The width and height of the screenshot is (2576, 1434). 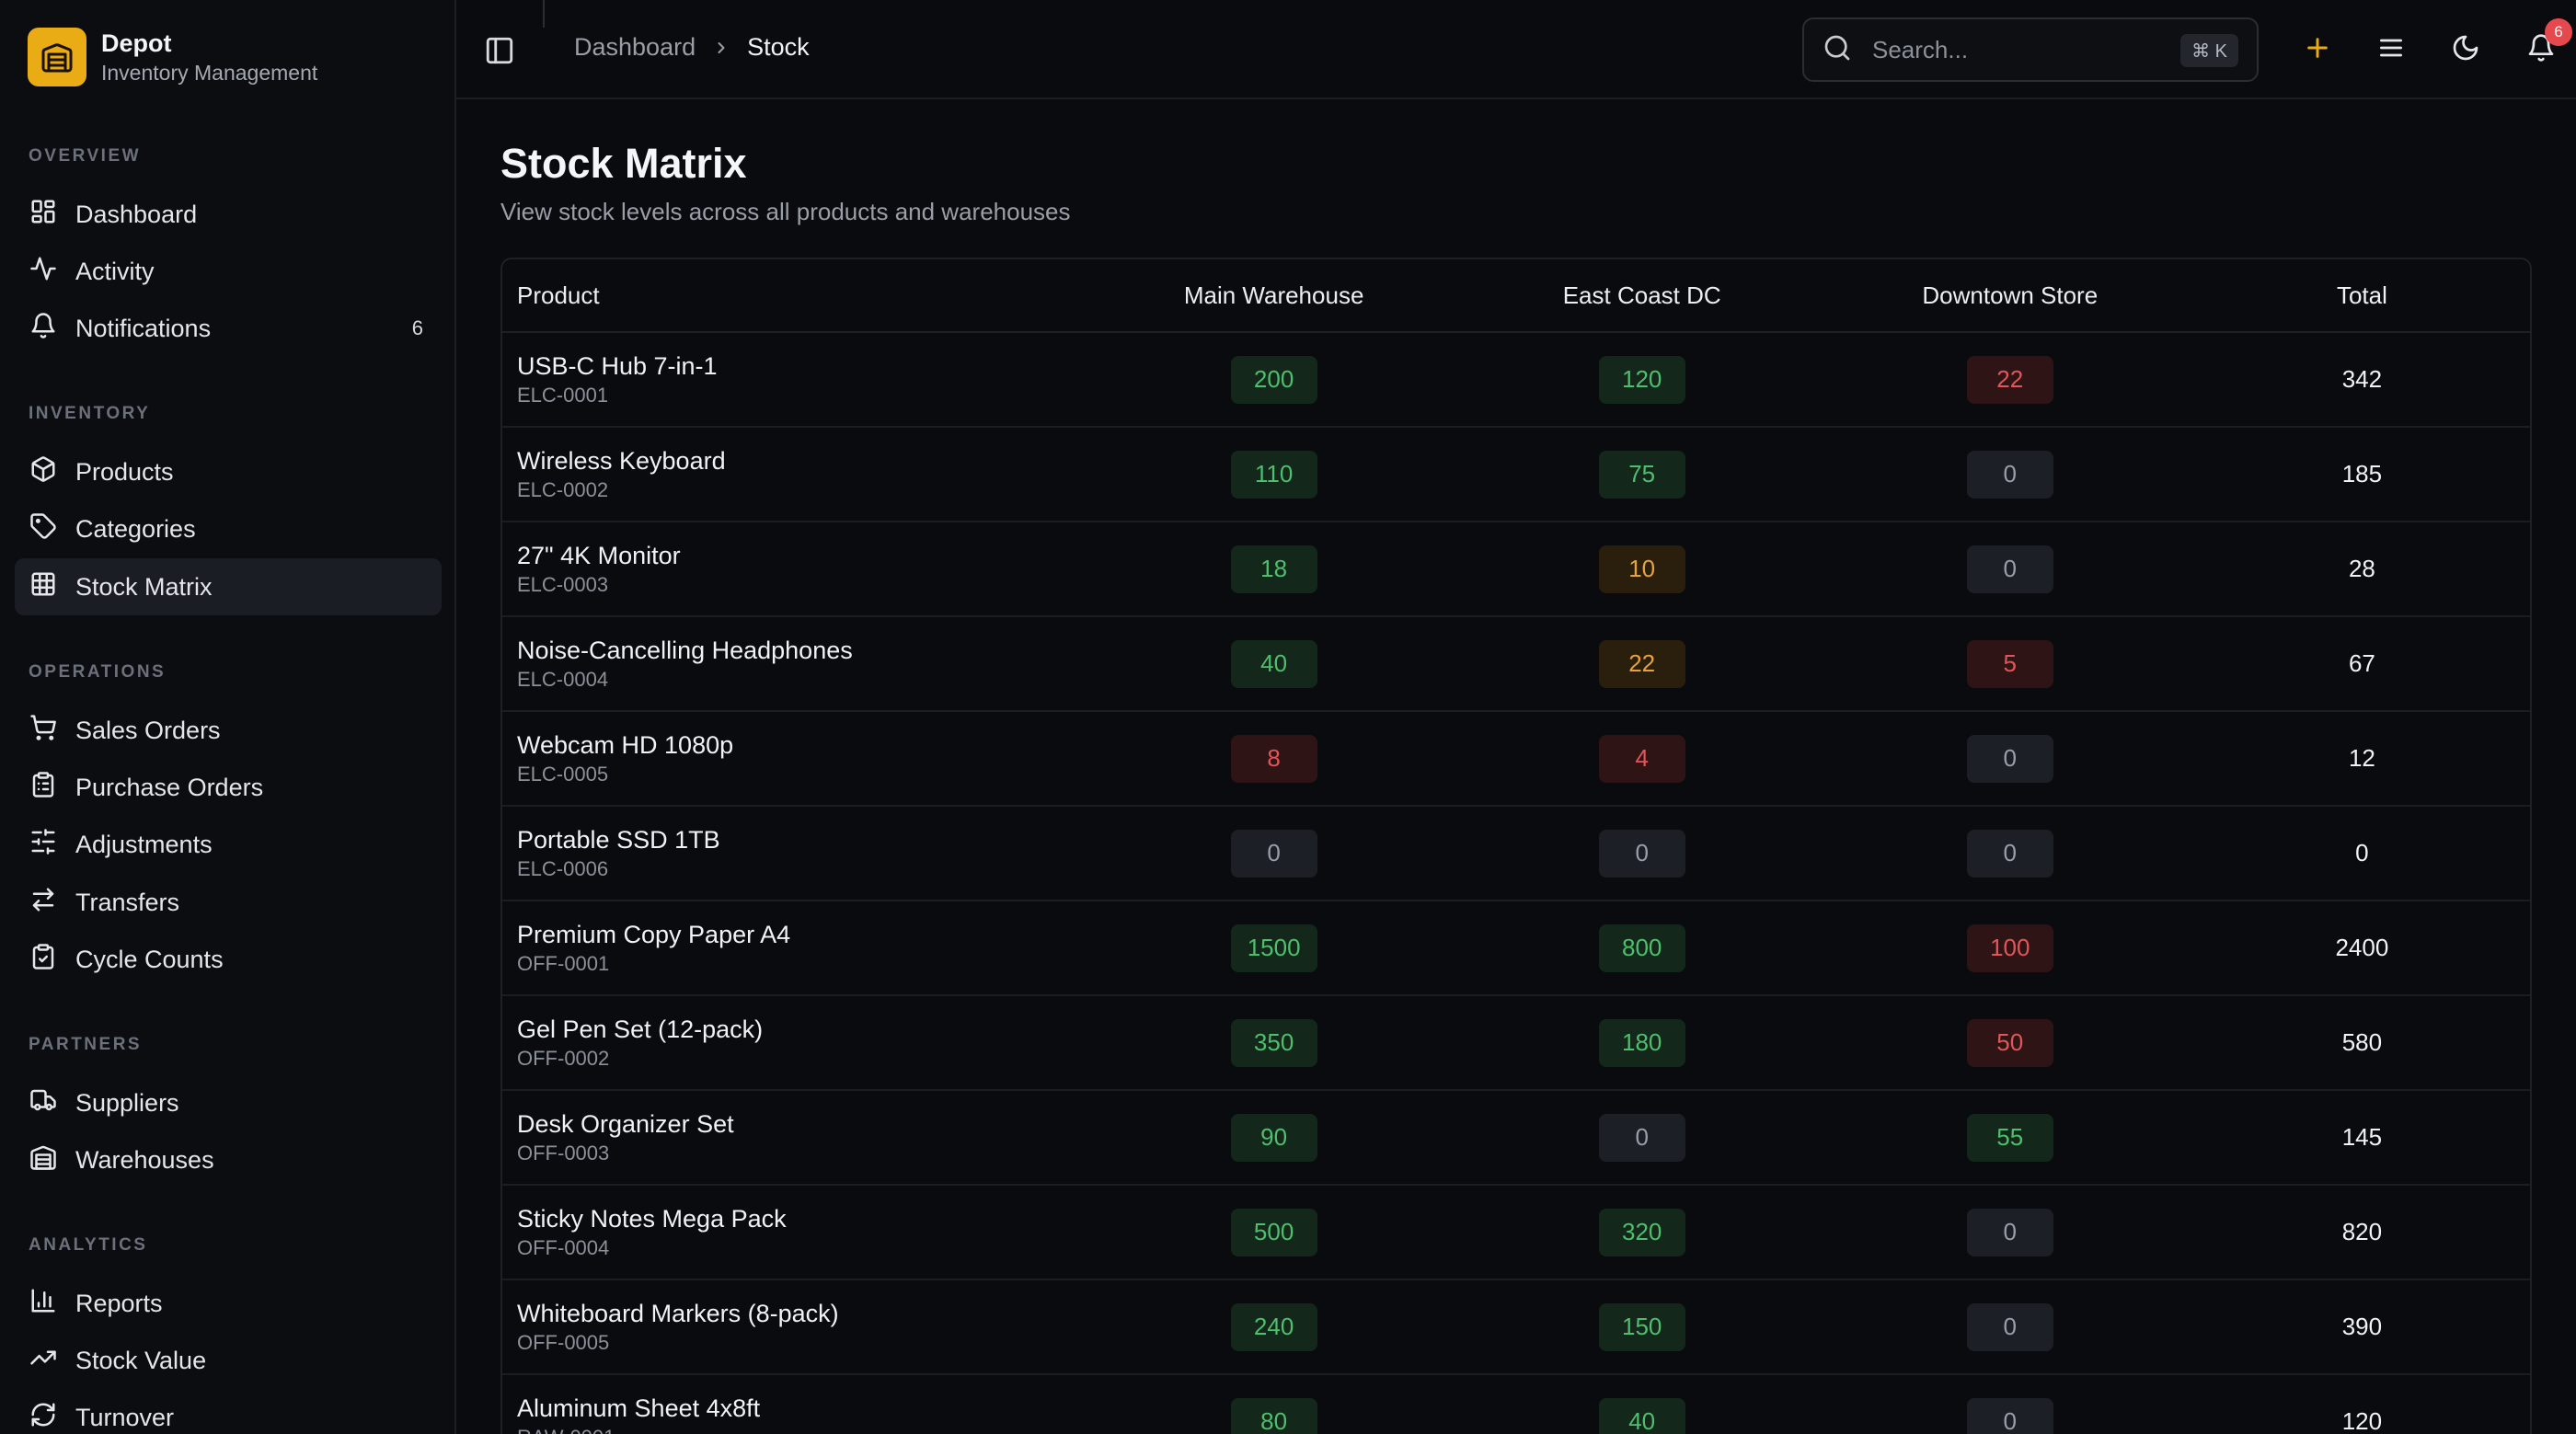 I want to click on stock-level-badge: 180, so click(x=1641, y=1042).